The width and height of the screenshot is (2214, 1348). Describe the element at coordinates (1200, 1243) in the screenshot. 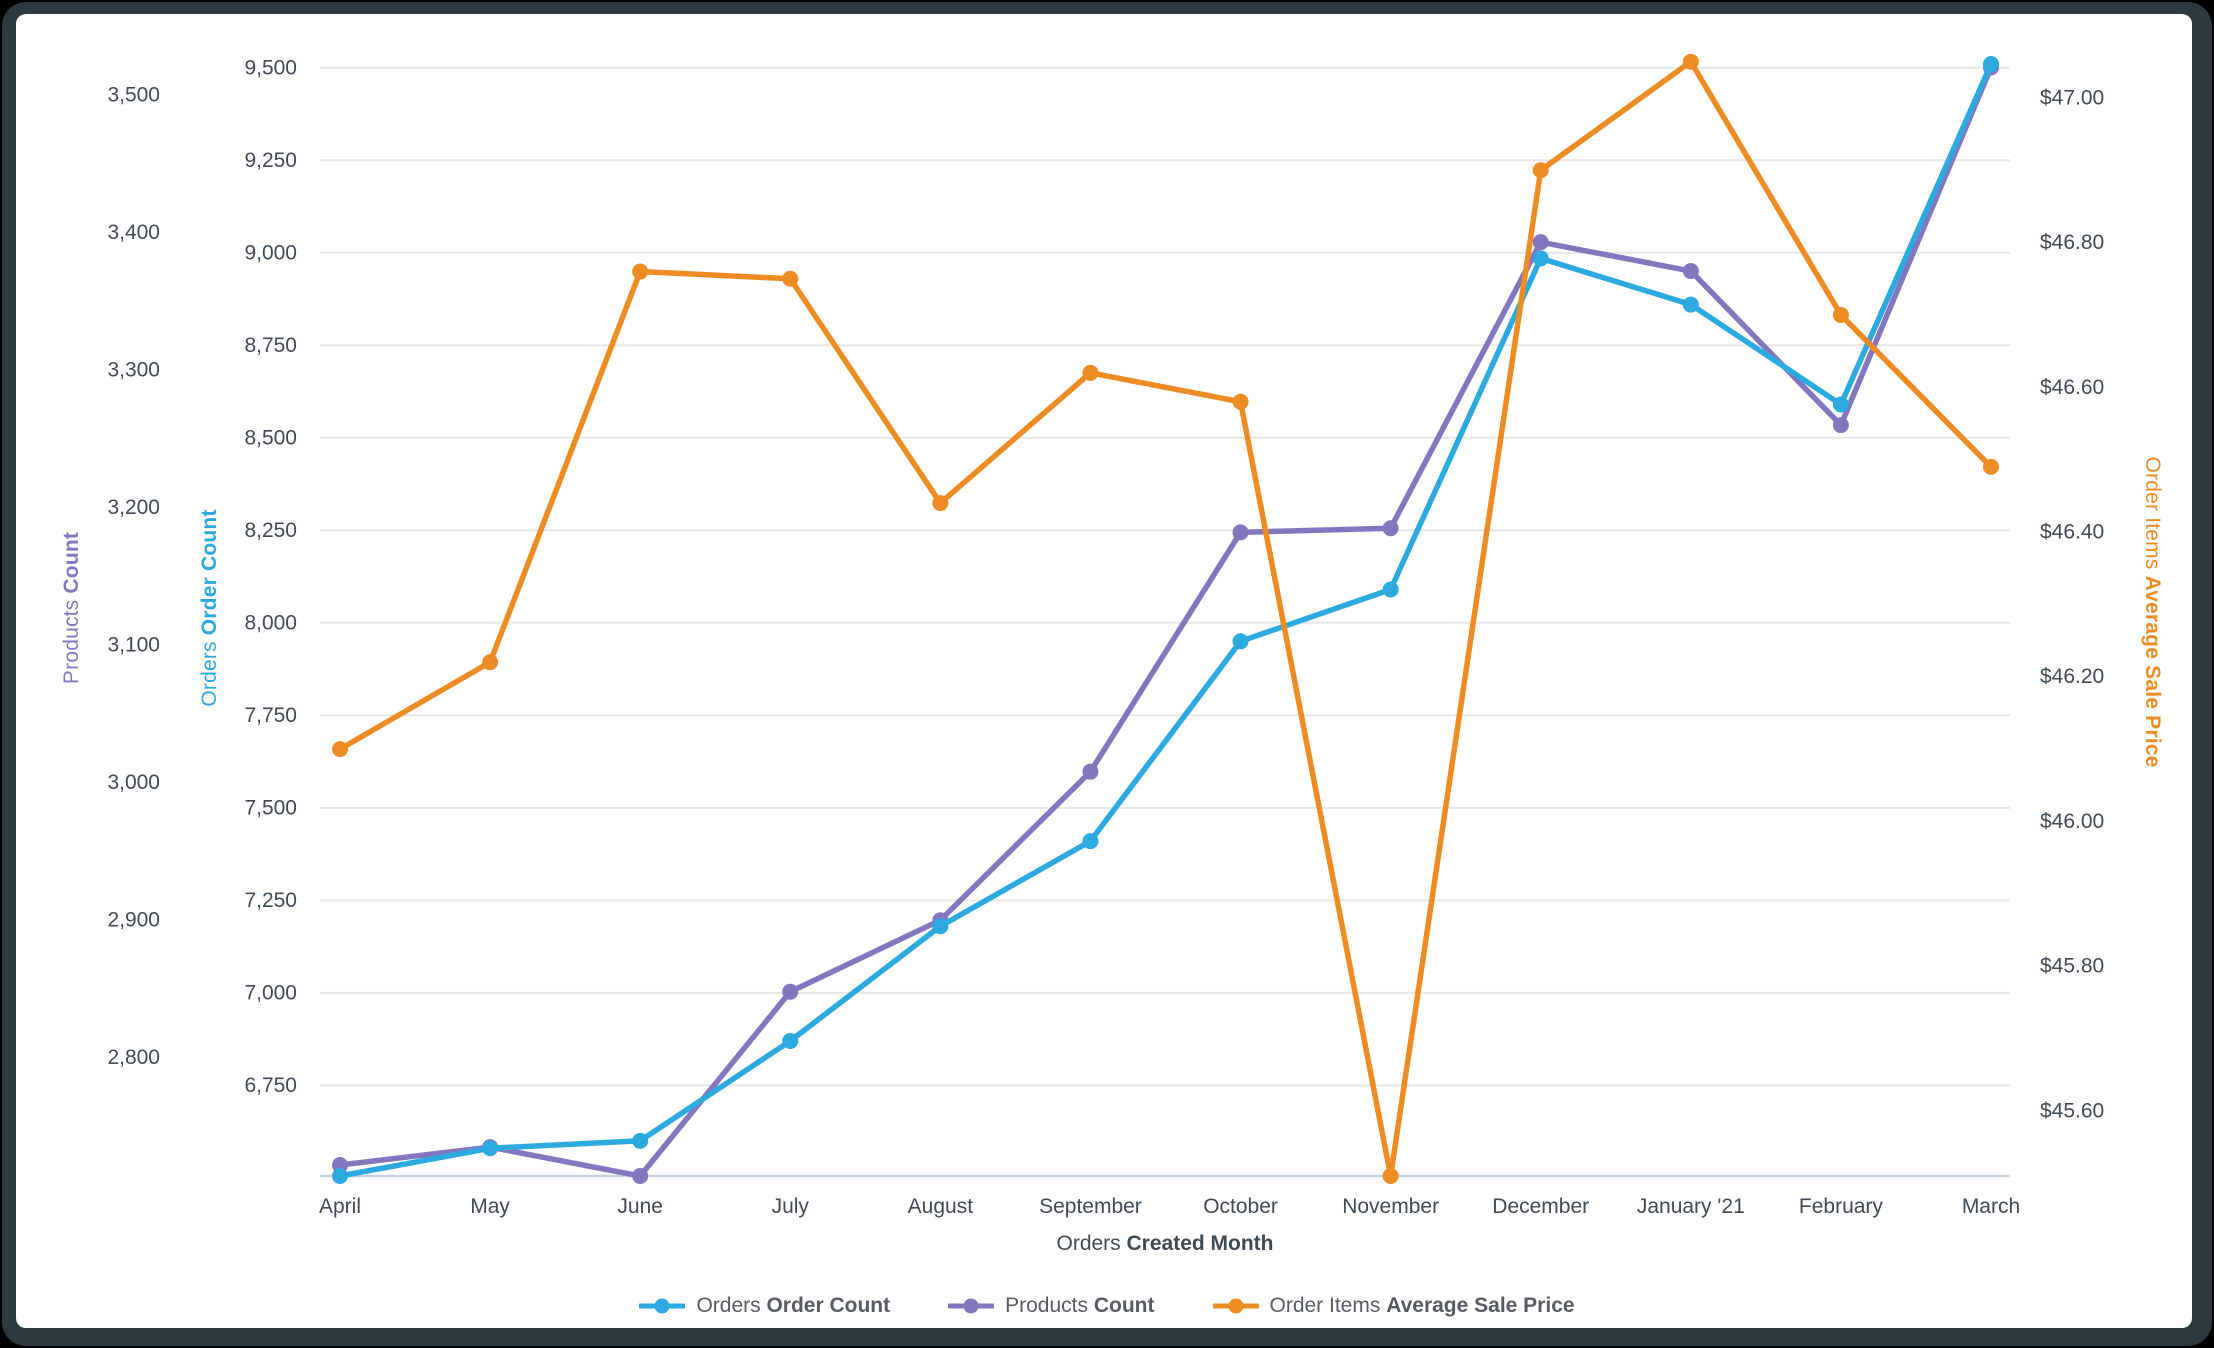

I see `x-axis-title-bold: Created Month` at that location.